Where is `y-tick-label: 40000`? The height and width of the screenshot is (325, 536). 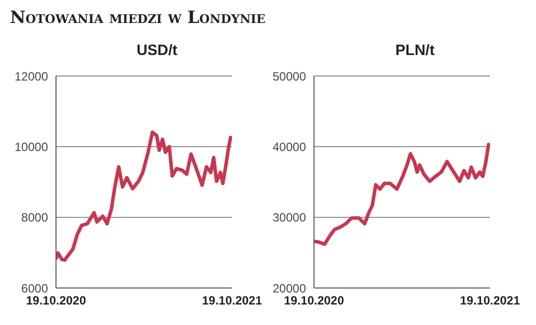
y-tick-label: 40000 is located at coordinates (289, 147).